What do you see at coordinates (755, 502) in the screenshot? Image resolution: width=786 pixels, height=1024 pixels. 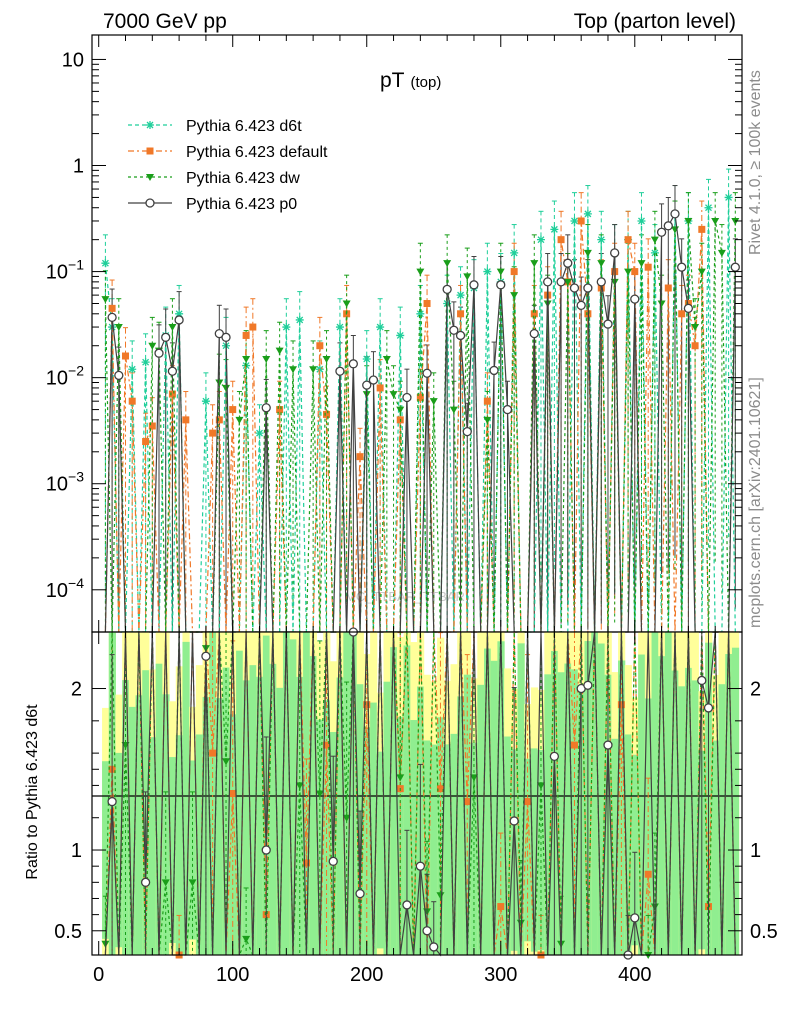 I see `mcplots-reference-label: mcplots.cern.ch [arXiv:2401.10621]` at bounding box center [755, 502].